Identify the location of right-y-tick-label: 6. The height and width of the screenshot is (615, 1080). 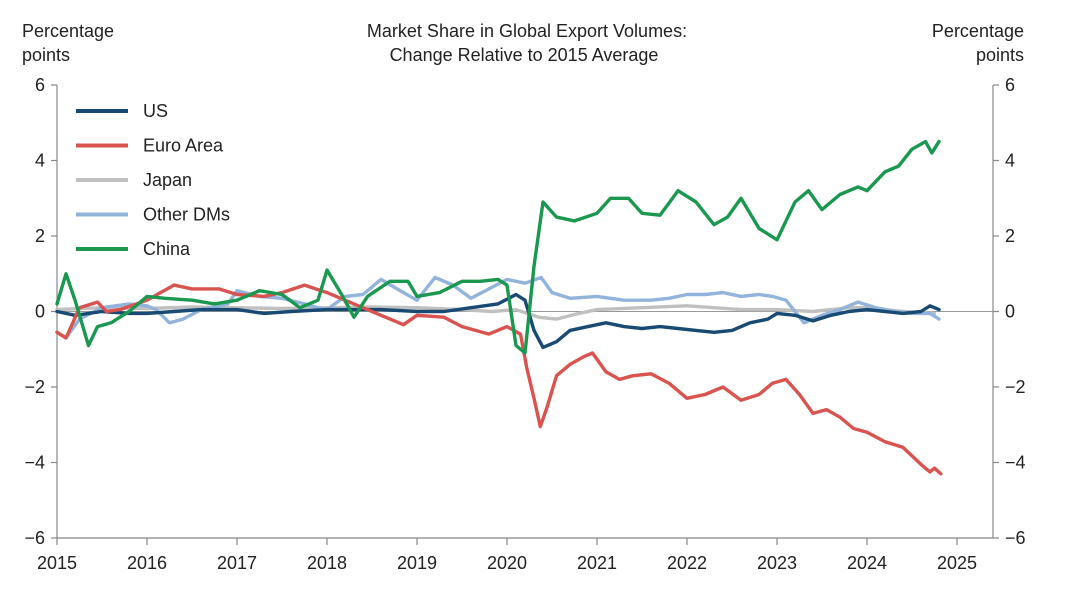
(1010, 85).